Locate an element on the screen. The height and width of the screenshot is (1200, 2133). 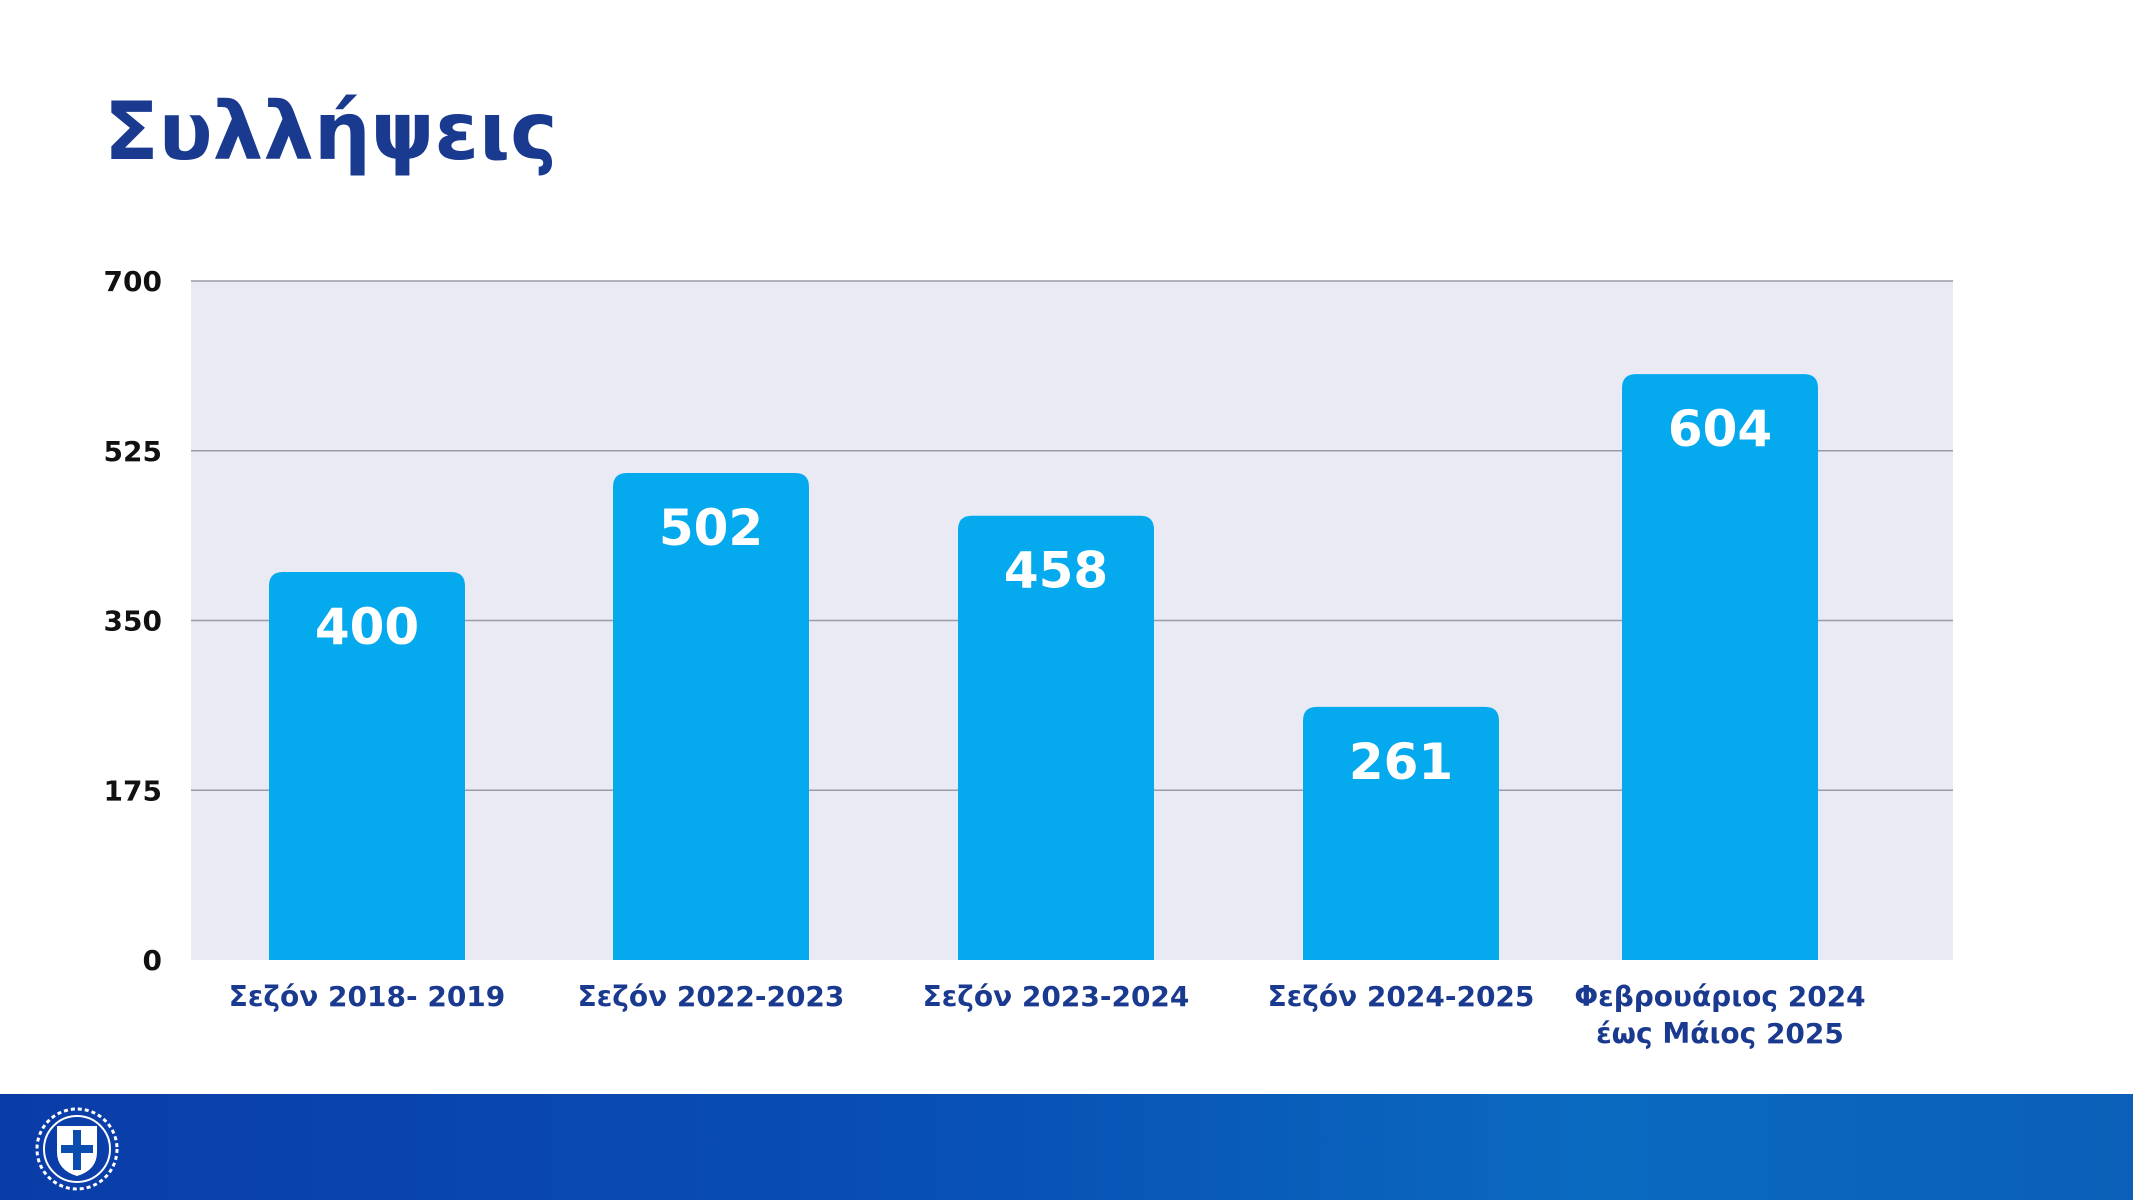
y-tick-label: 700 is located at coordinates (133, 281).